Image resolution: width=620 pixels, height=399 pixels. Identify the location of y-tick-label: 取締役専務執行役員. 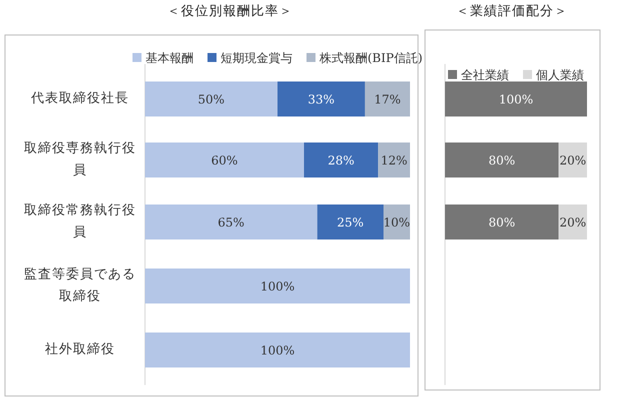
(80, 160).